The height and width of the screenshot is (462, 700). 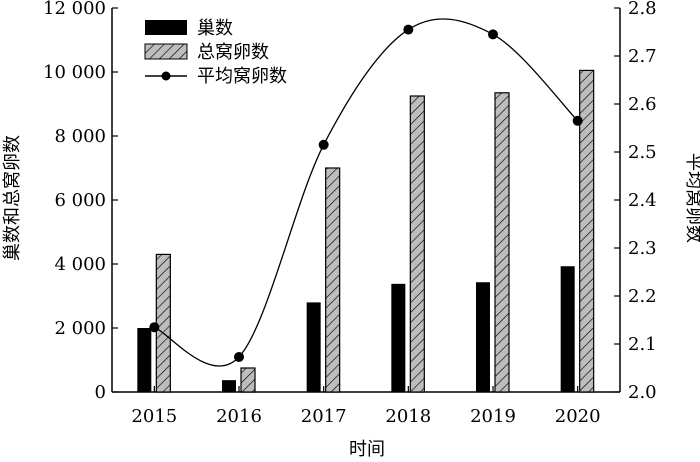 I want to click on left-tick-label: 0, so click(x=100, y=392).